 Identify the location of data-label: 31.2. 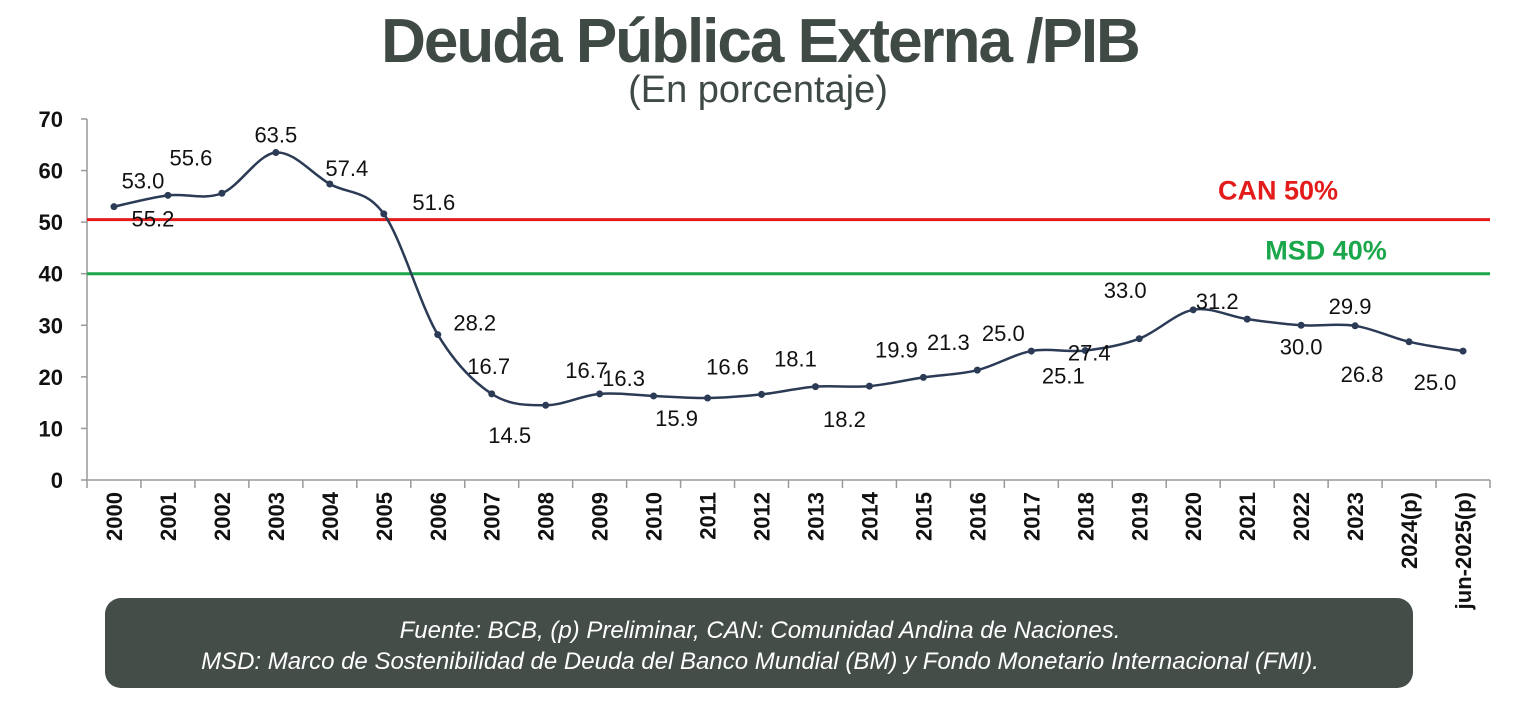
(1217, 301).